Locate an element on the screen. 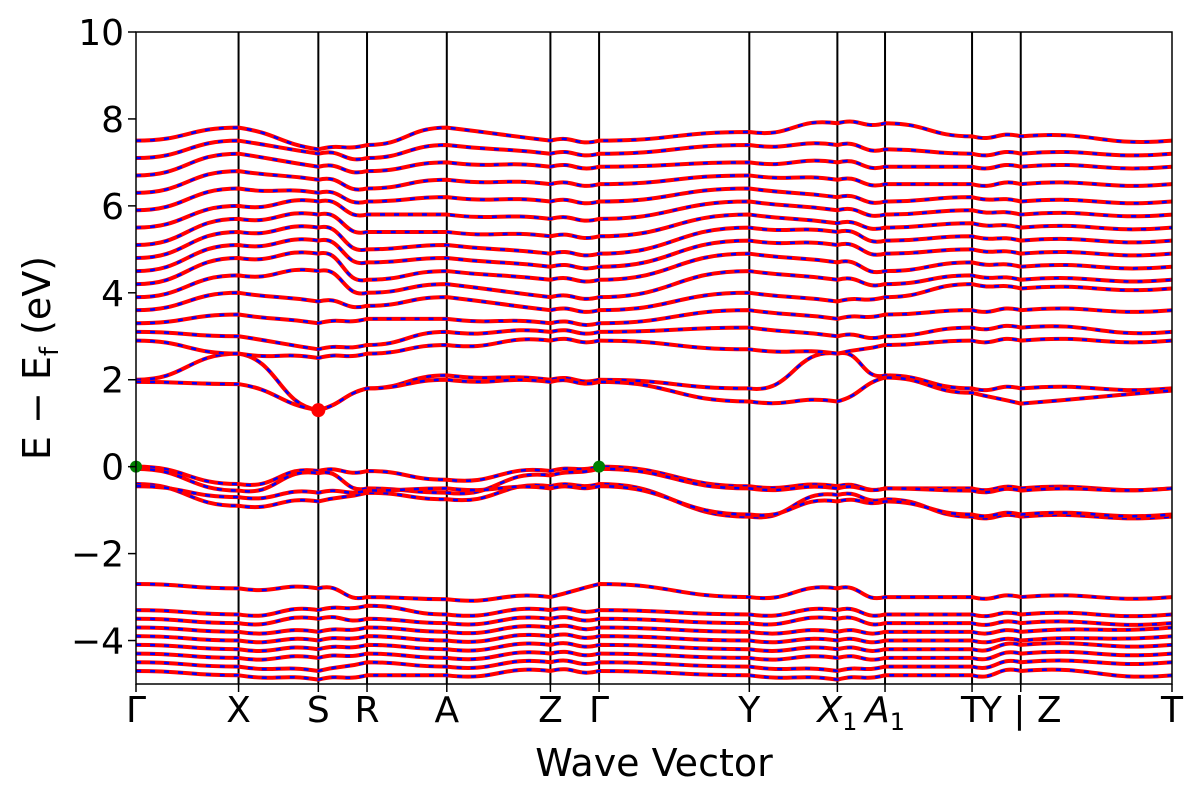 Image resolution: width=1200 pixels, height=800 pixels. x-tick-label-8: X1 is located at coordinates (836, 713).